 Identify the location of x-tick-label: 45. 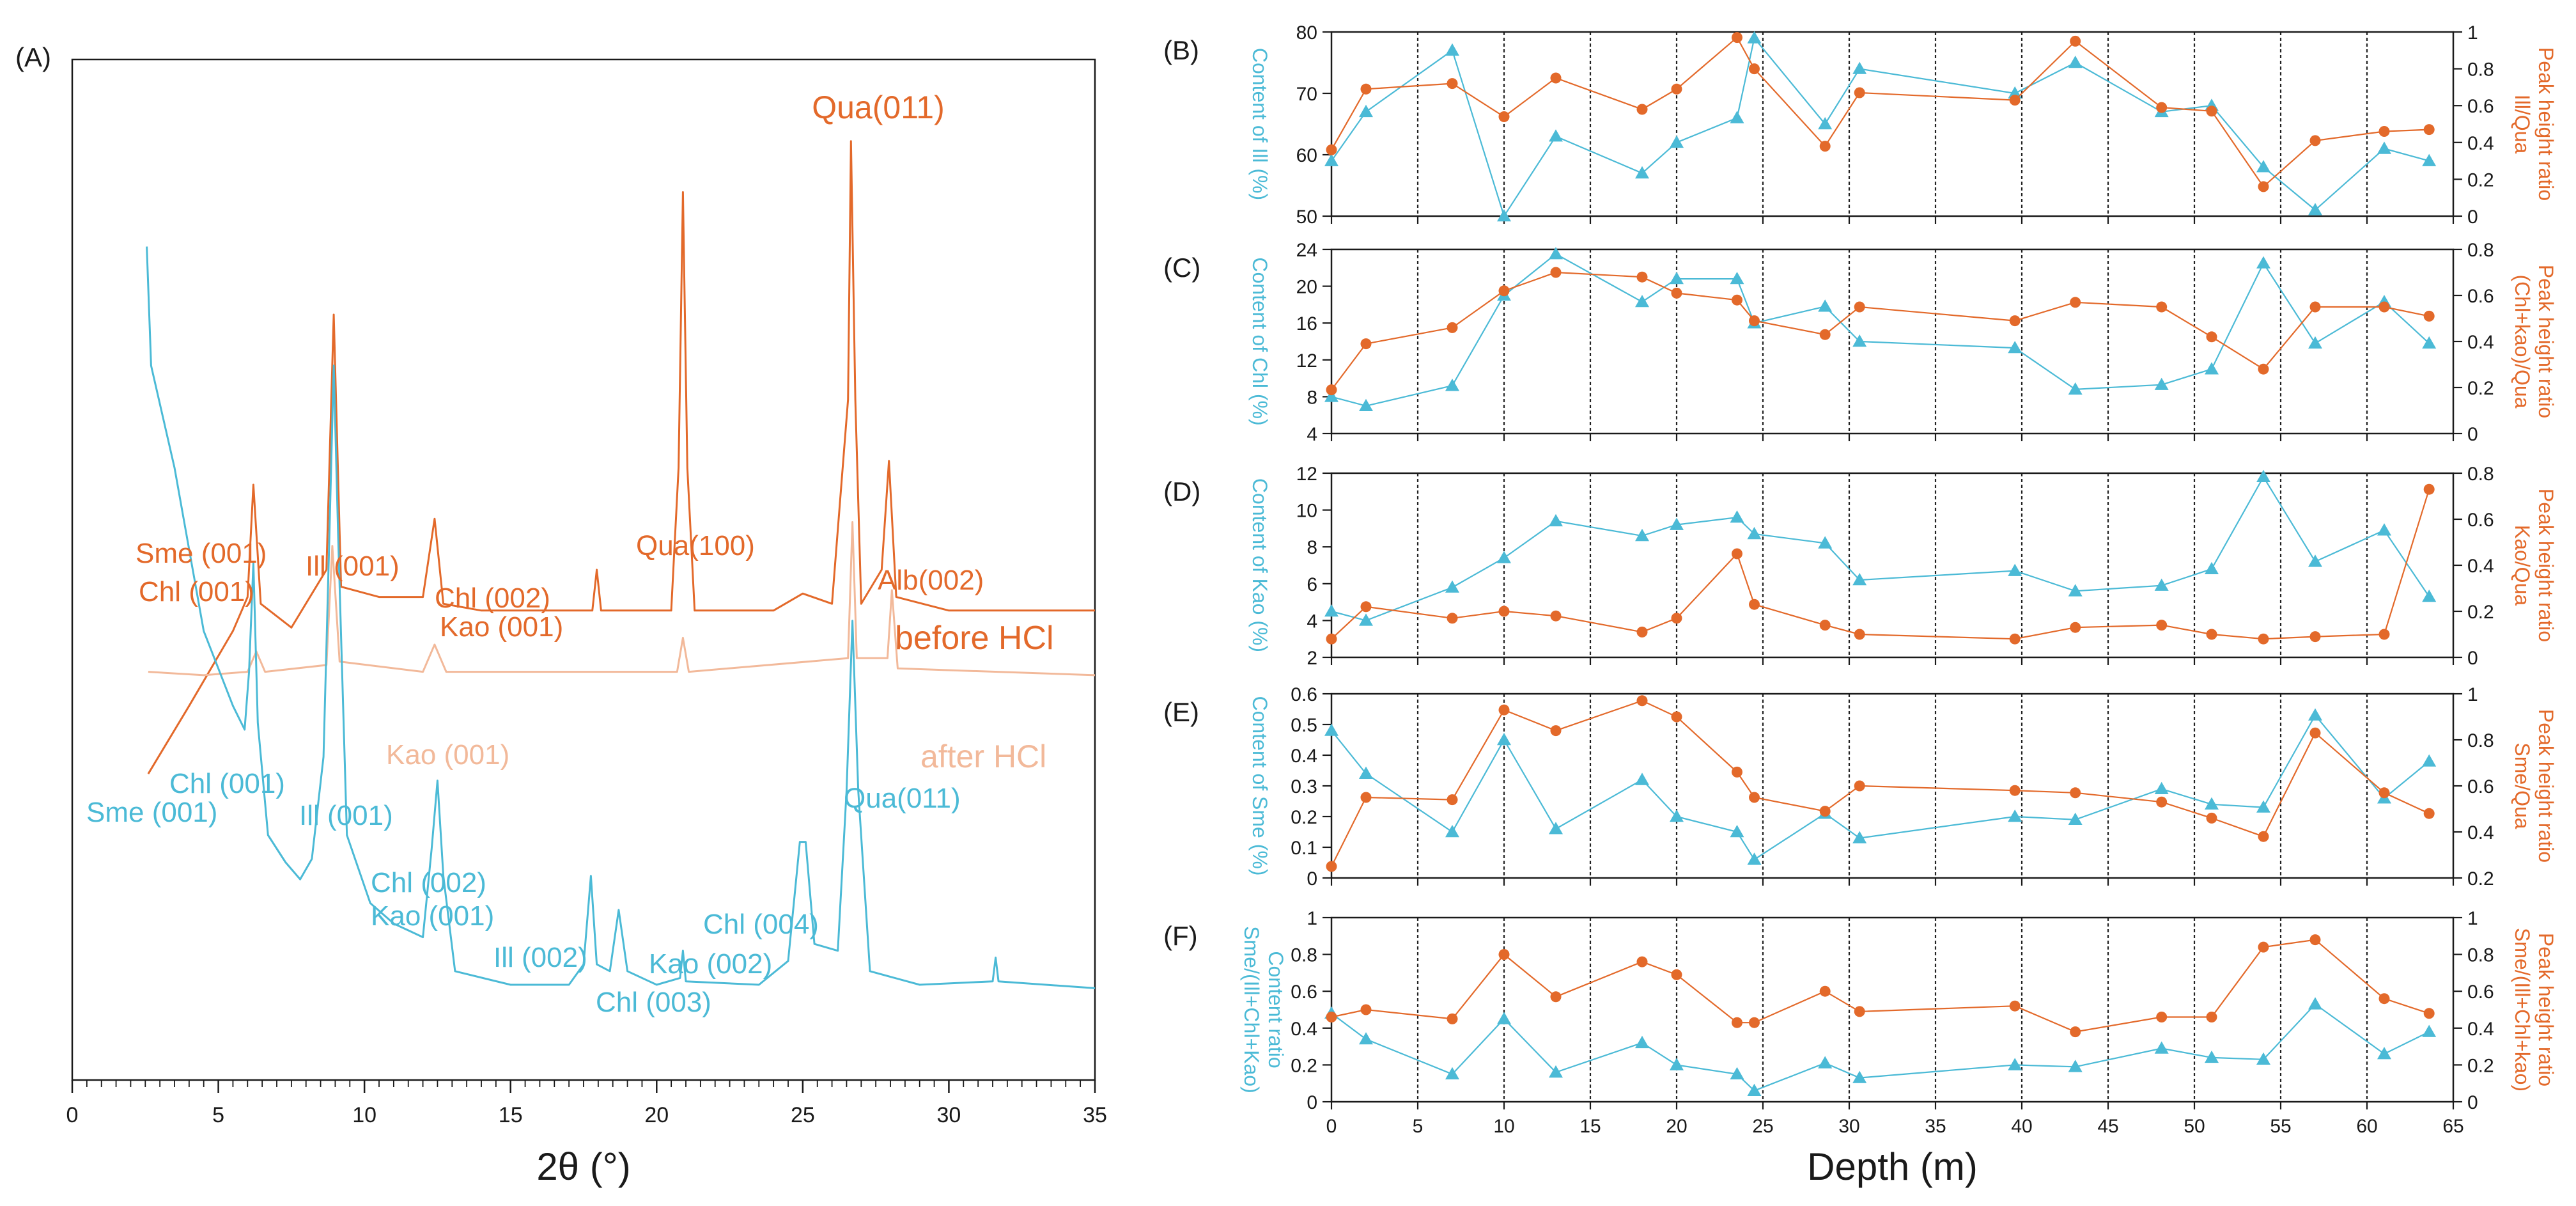
(2107, 1126).